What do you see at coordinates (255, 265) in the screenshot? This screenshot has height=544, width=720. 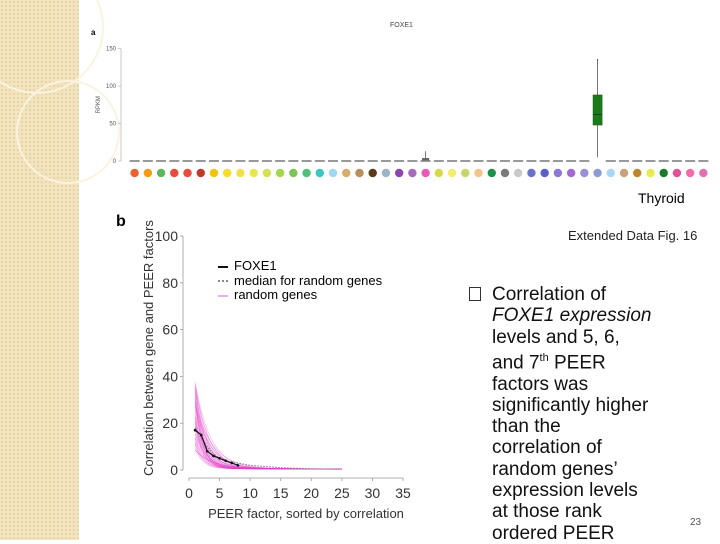 I see `legend-label: FOXE1` at bounding box center [255, 265].